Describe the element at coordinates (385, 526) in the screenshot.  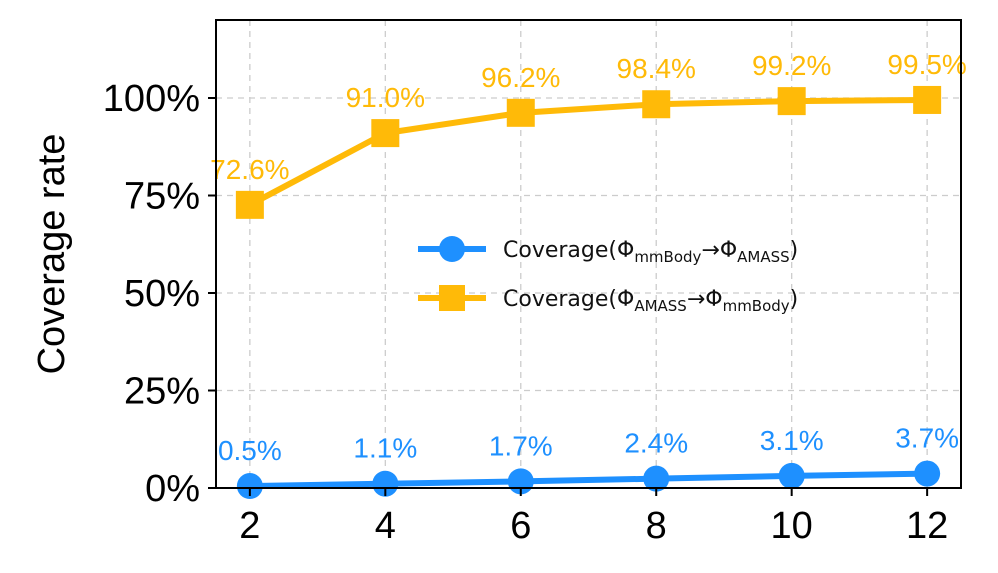
I see `x-tick-label: 4` at that location.